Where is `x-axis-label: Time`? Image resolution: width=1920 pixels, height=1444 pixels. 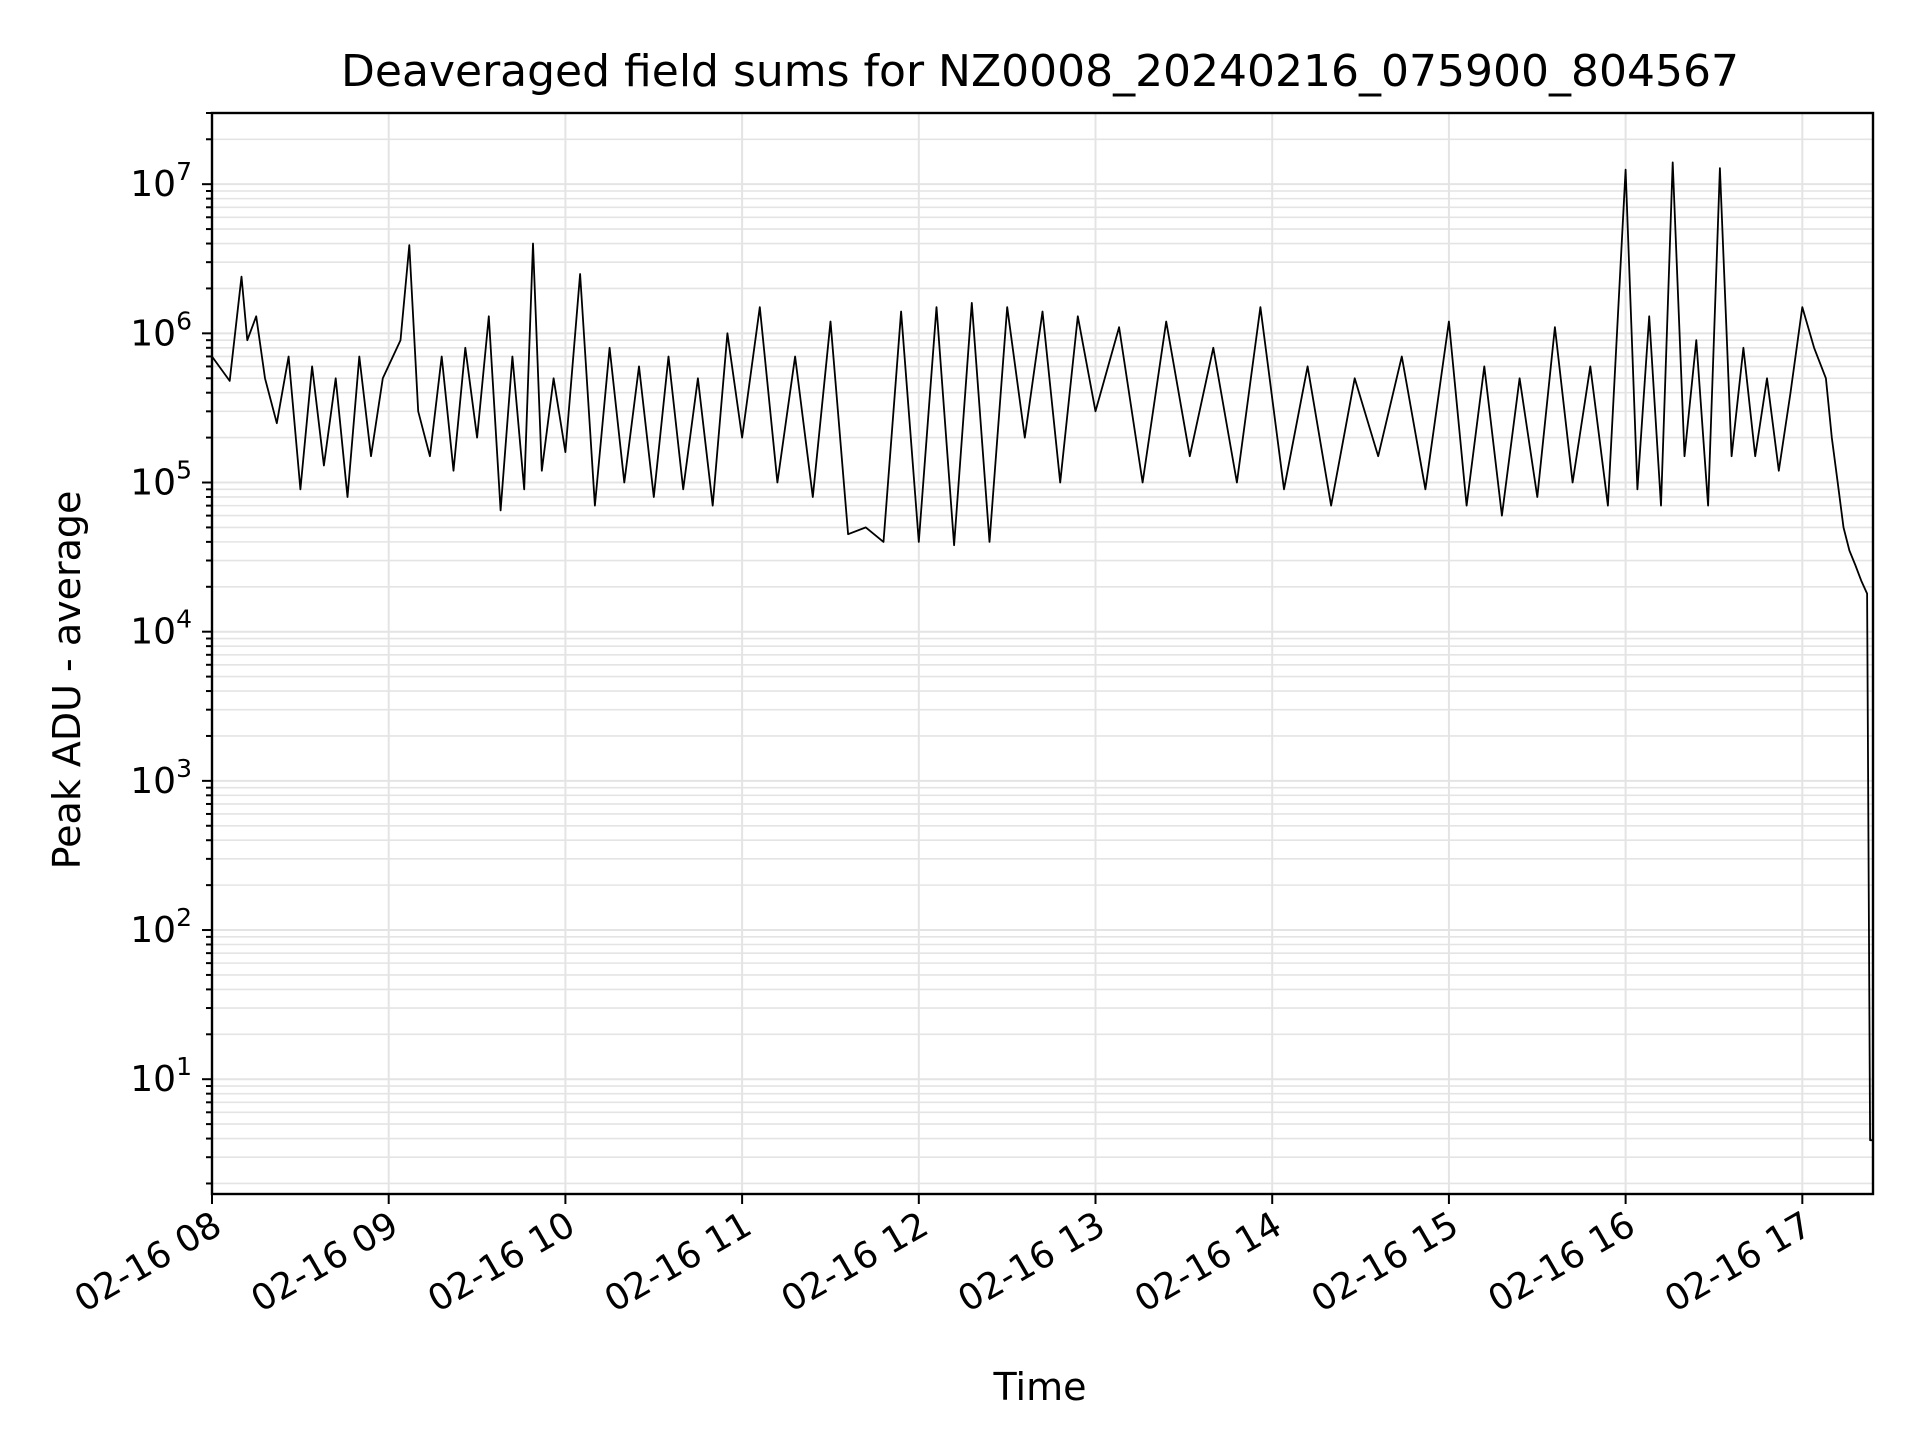 x-axis-label: Time is located at coordinates (1040, 1387).